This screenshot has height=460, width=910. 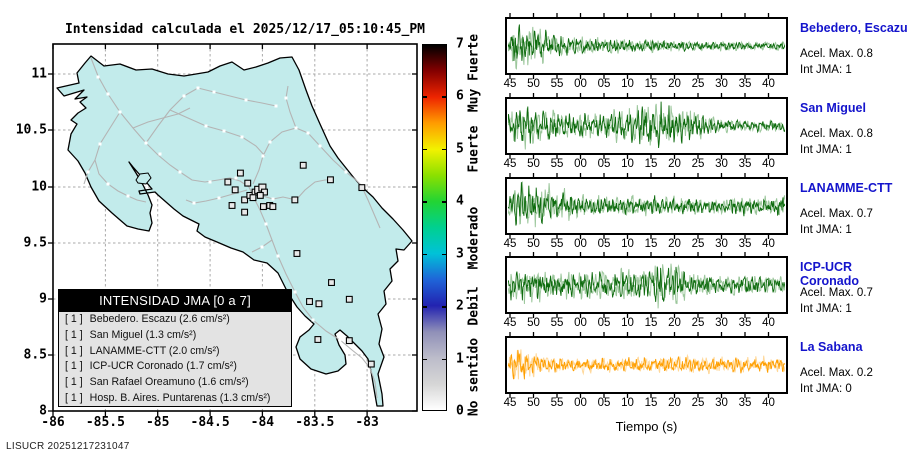 I want to click on station-acel-max: Acel. Max. 0.2, so click(x=836, y=373).